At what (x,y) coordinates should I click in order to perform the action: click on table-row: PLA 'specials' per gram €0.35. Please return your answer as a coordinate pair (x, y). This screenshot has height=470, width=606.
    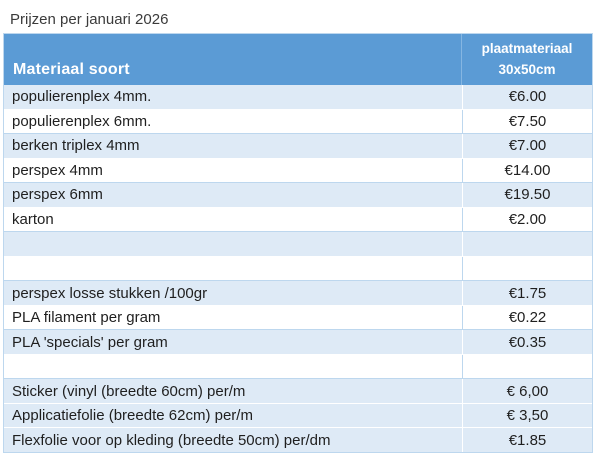
    Looking at the image, I should click on (298, 342).